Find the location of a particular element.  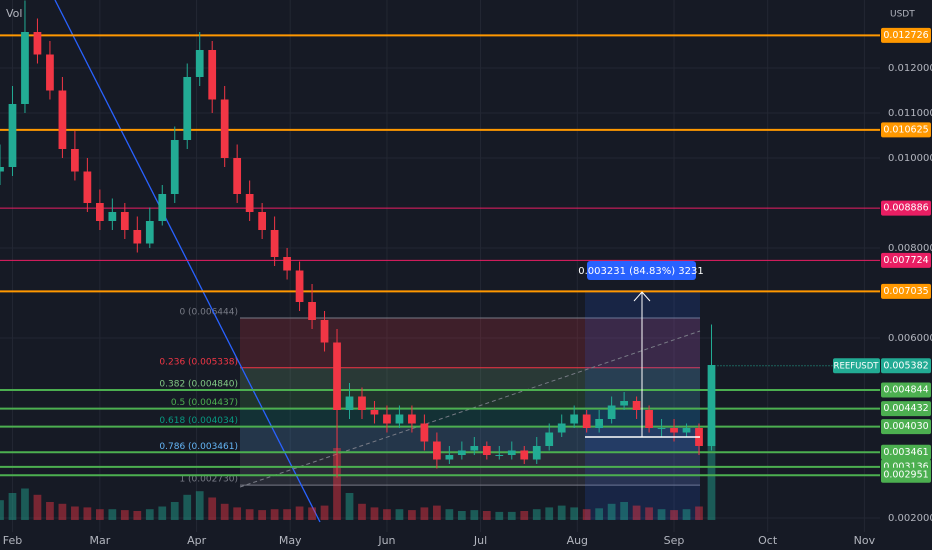

fib-label: 1 (0.002730) is located at coordinates (208, 480).